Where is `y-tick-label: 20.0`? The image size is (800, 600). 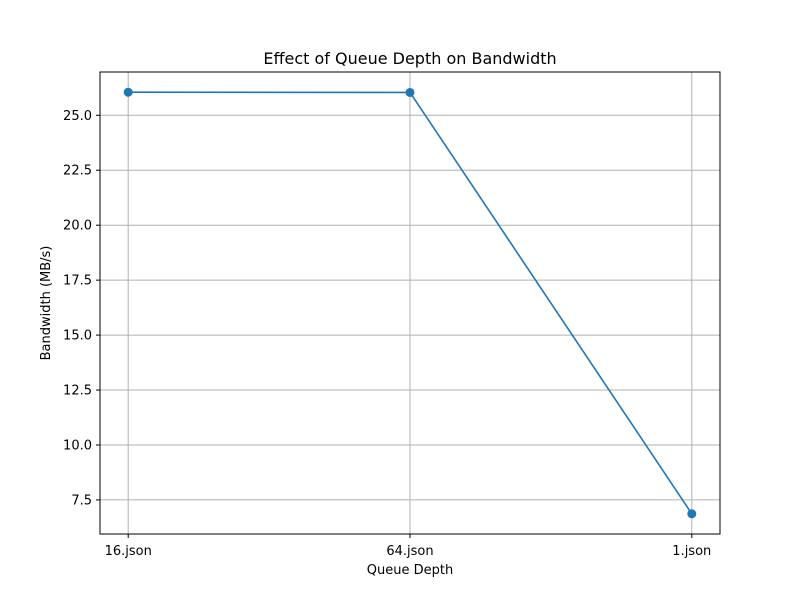
y-tick-label: 20.0 is located at coordinates (77, 226).